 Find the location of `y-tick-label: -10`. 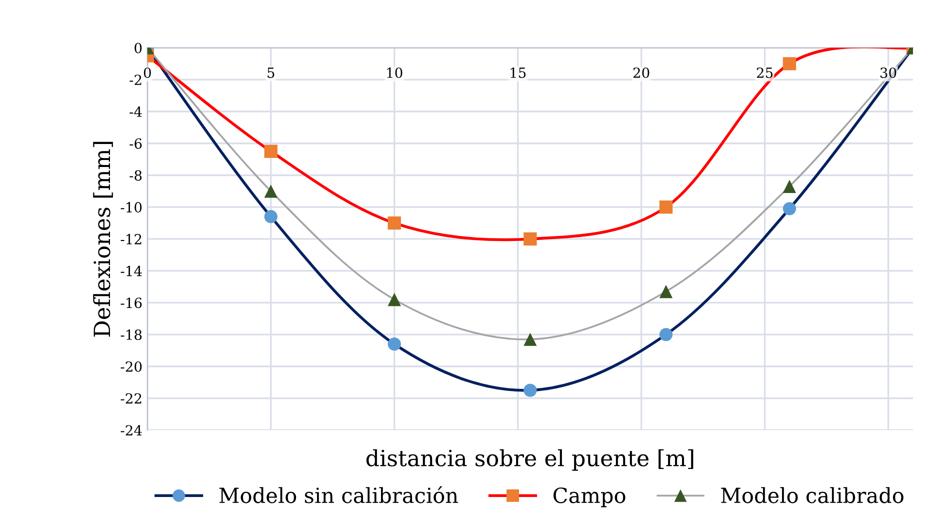

y-tick-label: -10 is located at coordinates (131, 207).